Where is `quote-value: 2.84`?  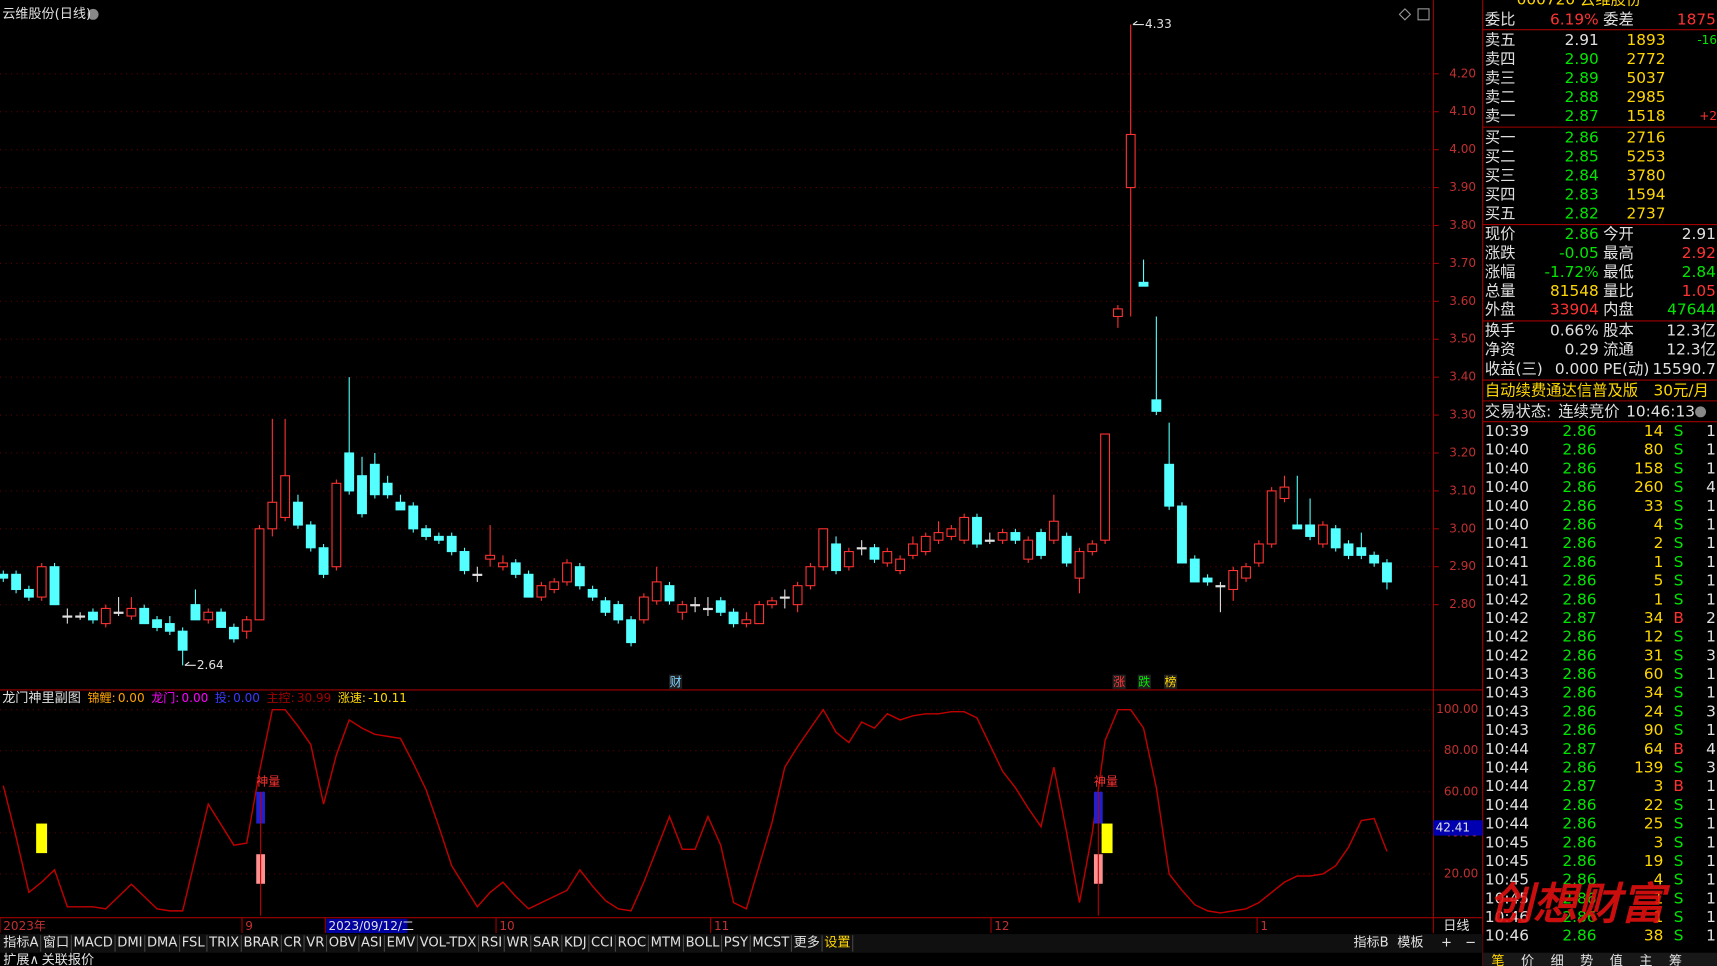
quote-value: 2.84 is located at coordinates (1699, 272).